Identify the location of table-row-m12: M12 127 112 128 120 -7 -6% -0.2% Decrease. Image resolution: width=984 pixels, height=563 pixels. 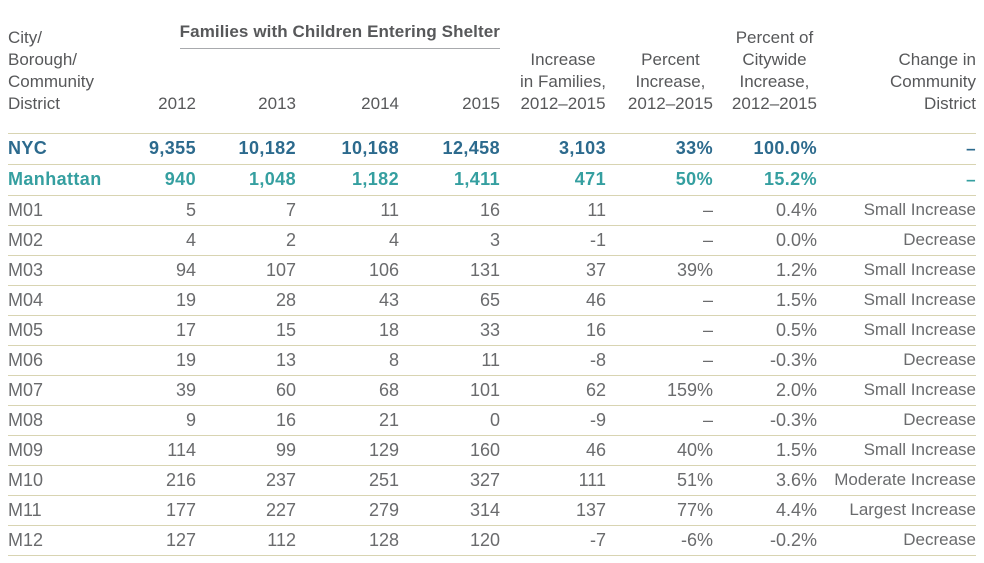
(492, 540).